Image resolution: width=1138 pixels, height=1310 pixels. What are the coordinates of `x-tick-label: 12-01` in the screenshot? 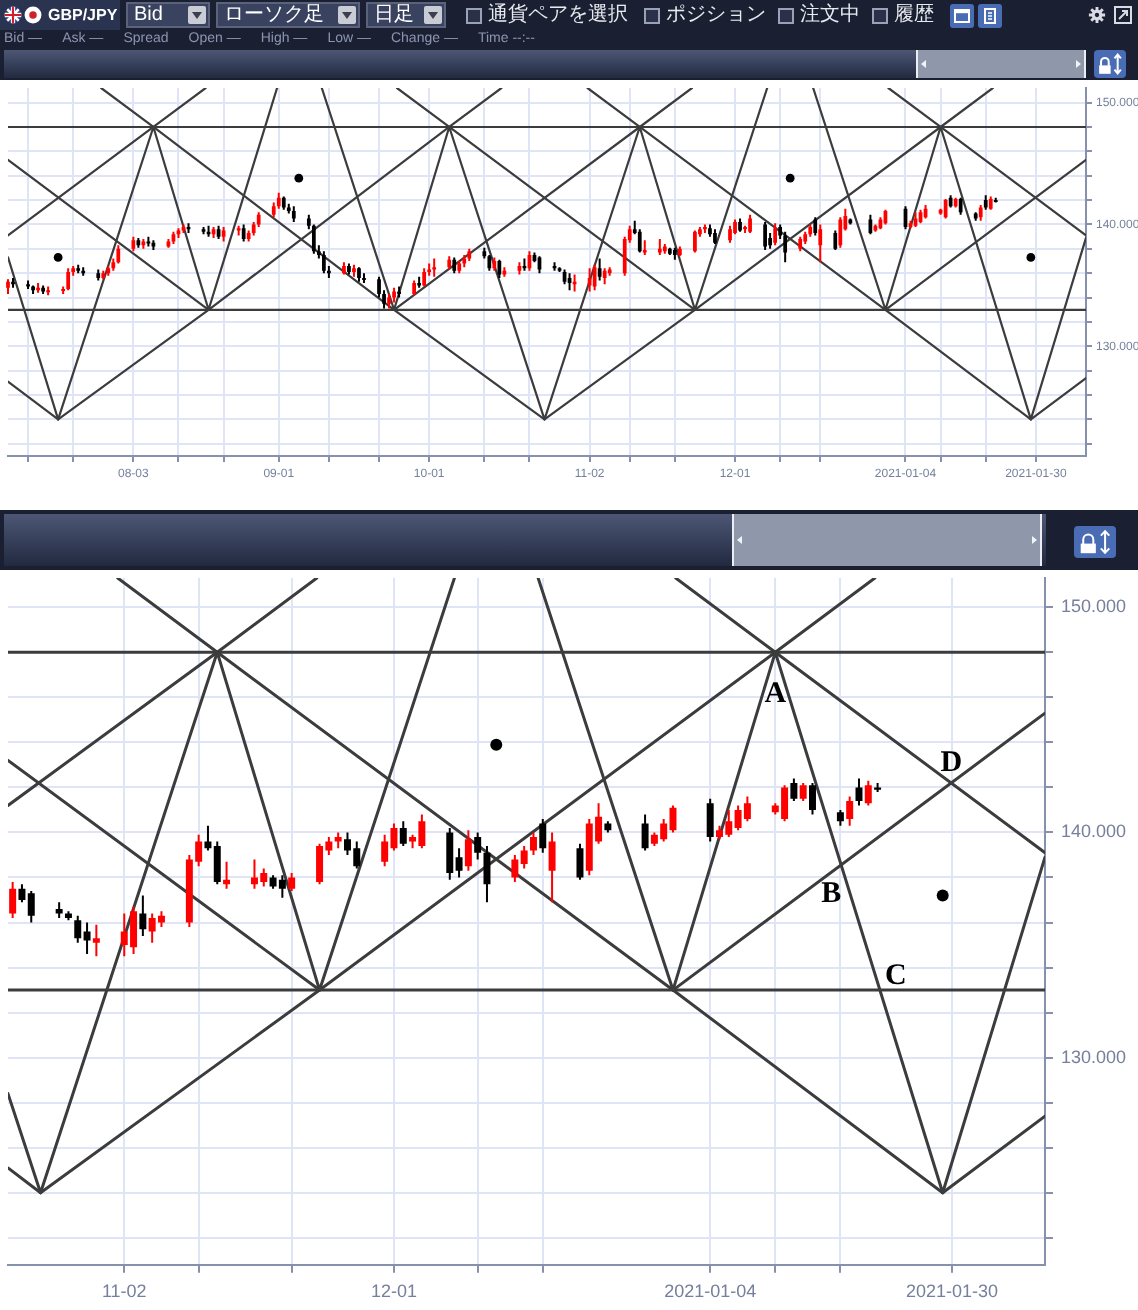 It's located at (393, 1290).